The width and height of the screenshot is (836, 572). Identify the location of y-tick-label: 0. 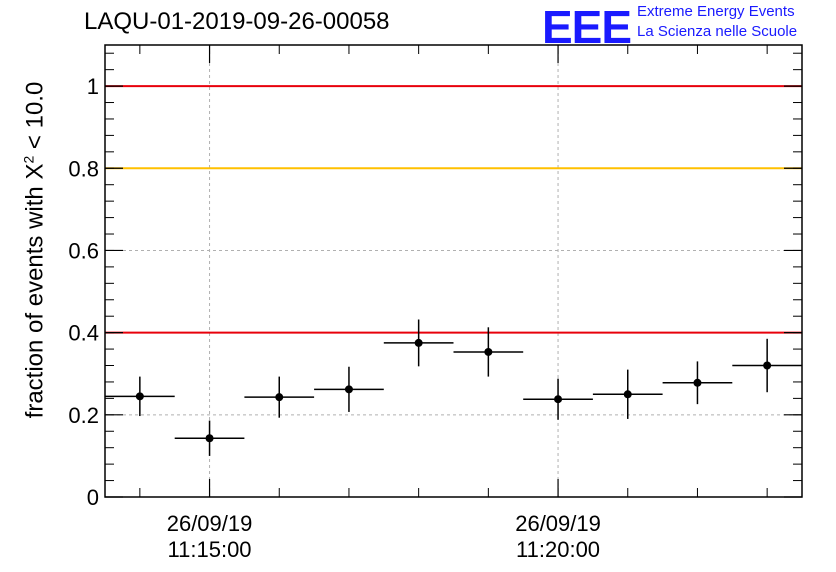
(93, 497).